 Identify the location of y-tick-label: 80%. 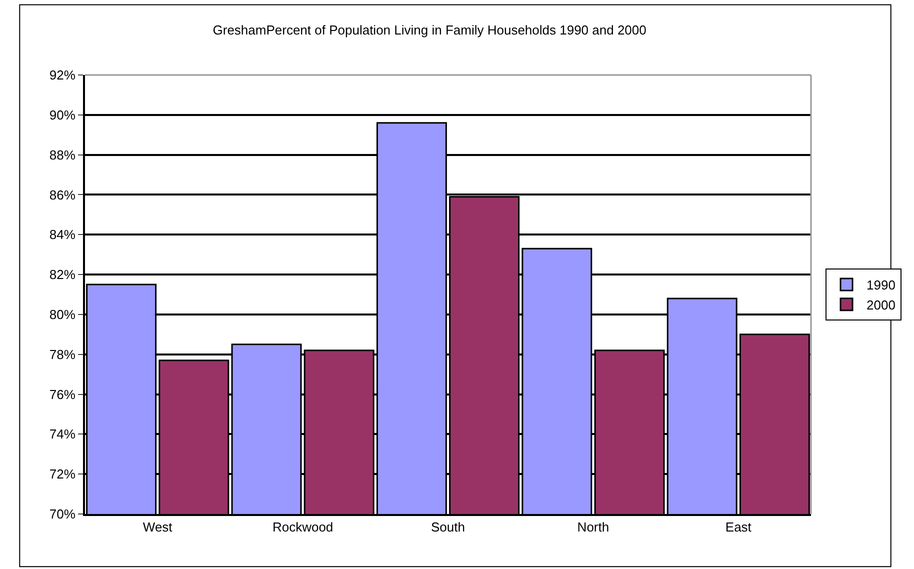
(62, 314).